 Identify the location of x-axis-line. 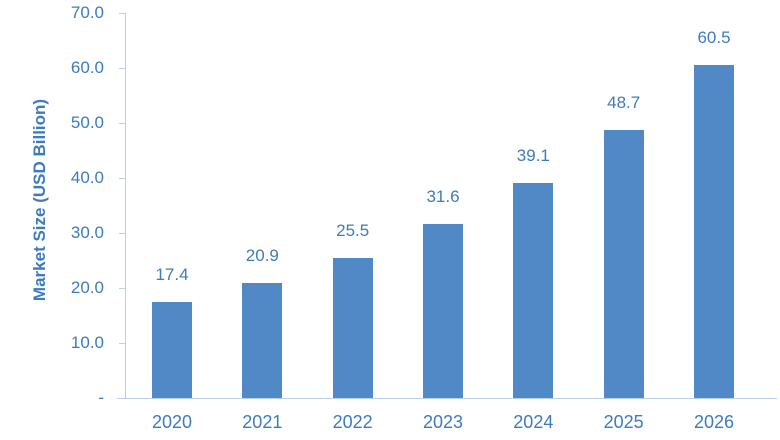
(447, 398).